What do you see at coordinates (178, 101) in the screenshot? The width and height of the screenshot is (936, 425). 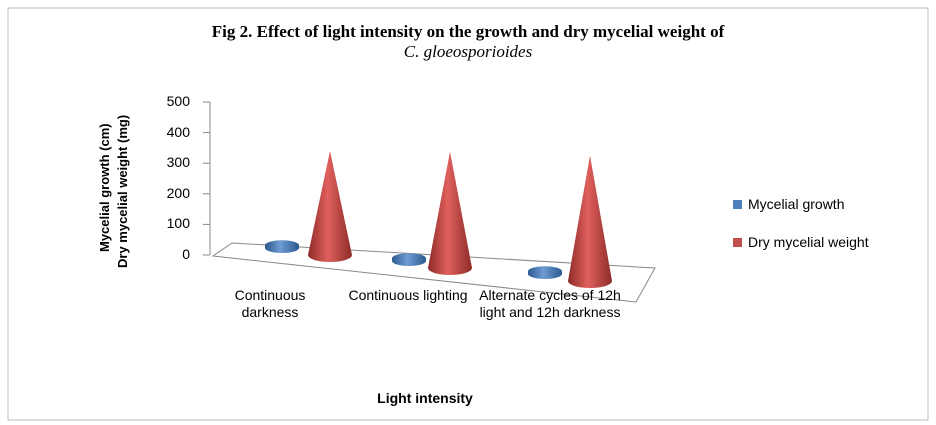 I see `y-tick-label: 500` at bounding box center [178, 101].